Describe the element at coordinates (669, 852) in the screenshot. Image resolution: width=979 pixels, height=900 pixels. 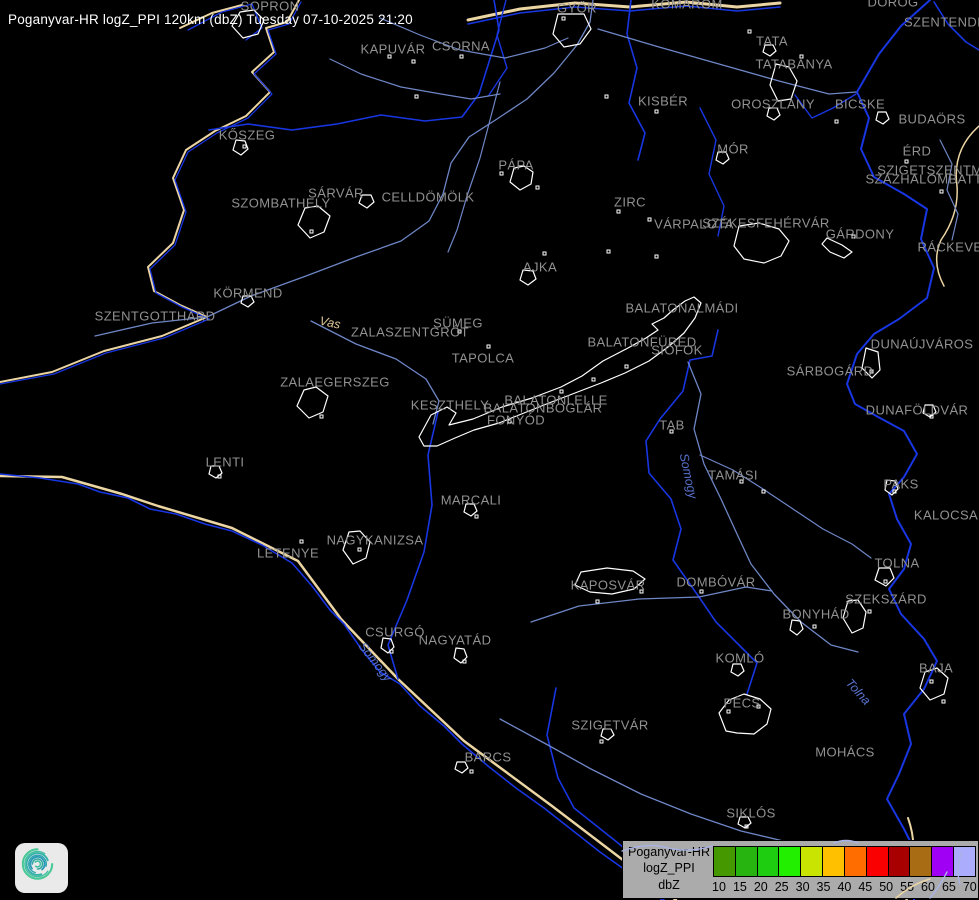
I see `legend-station-name: Poganyvar-HR` at that location.